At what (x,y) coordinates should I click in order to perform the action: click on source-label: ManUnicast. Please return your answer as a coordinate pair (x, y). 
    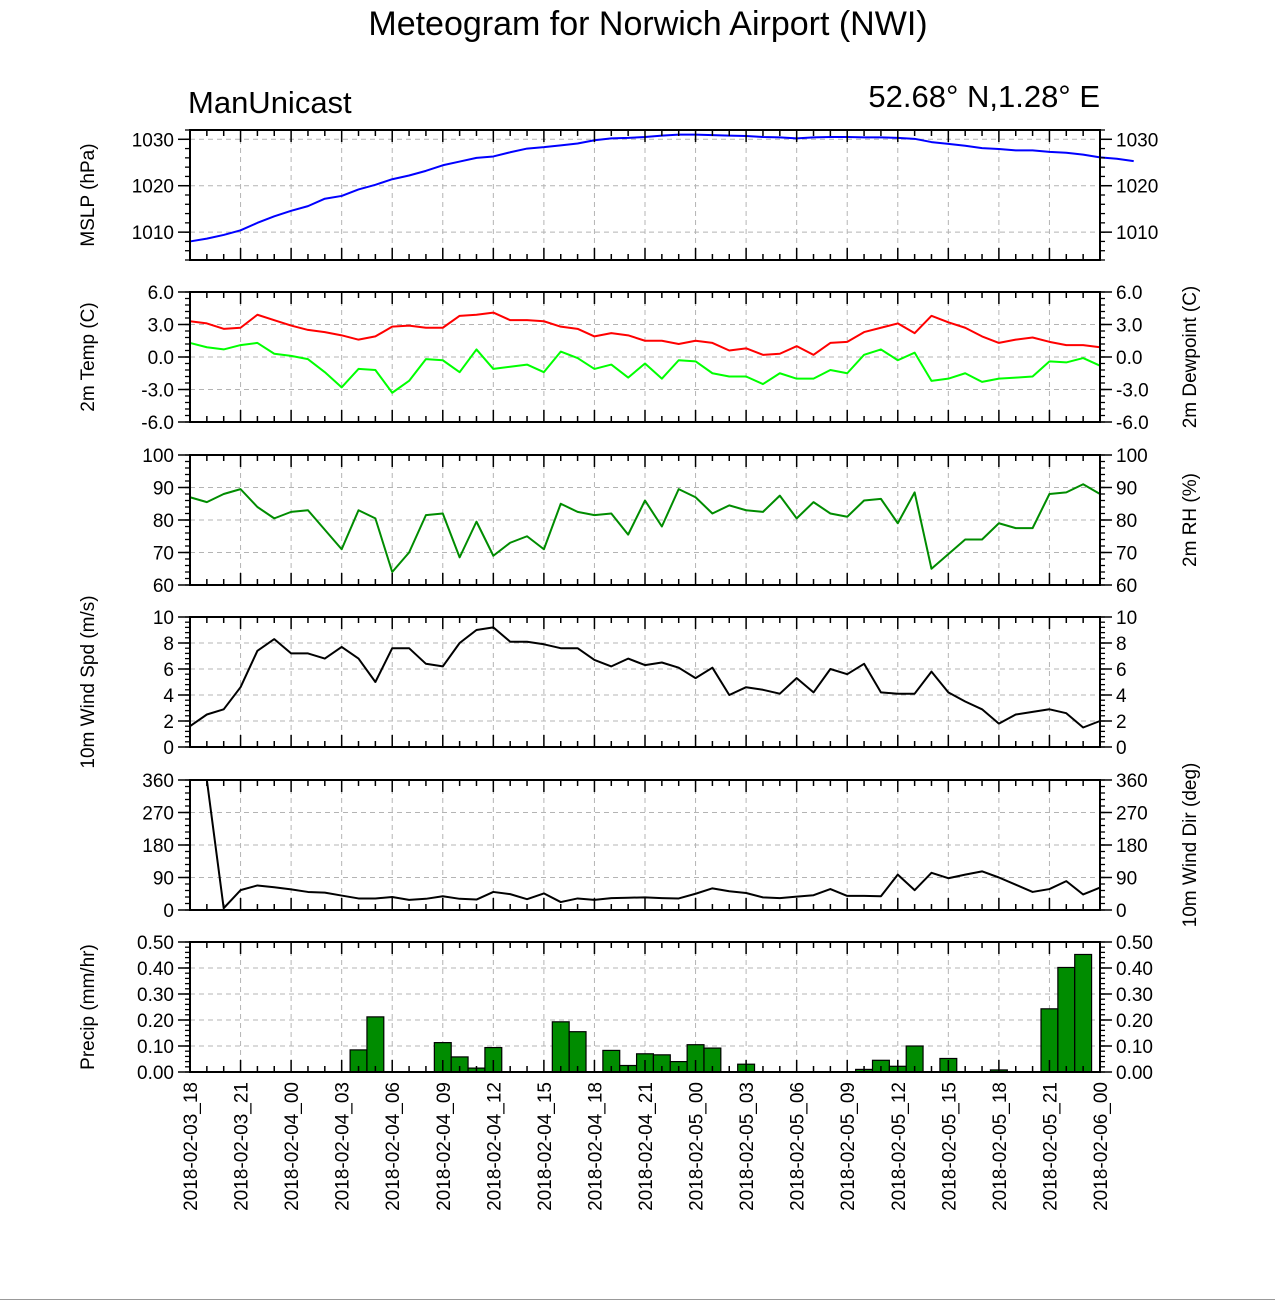
    Looking at the image, I should click on (270, 102).